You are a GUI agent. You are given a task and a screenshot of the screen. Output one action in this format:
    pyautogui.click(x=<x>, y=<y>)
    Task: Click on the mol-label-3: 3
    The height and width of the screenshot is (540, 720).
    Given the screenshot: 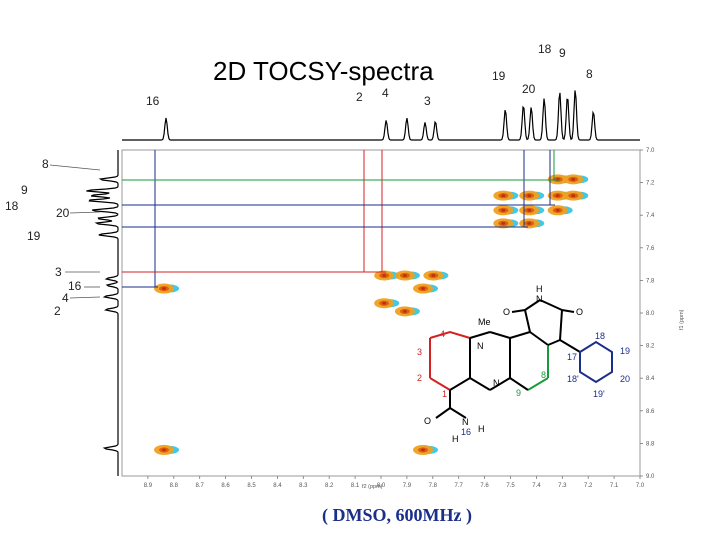 What is the action you would take?
    pyautogui.click(x=419, y=352)
    